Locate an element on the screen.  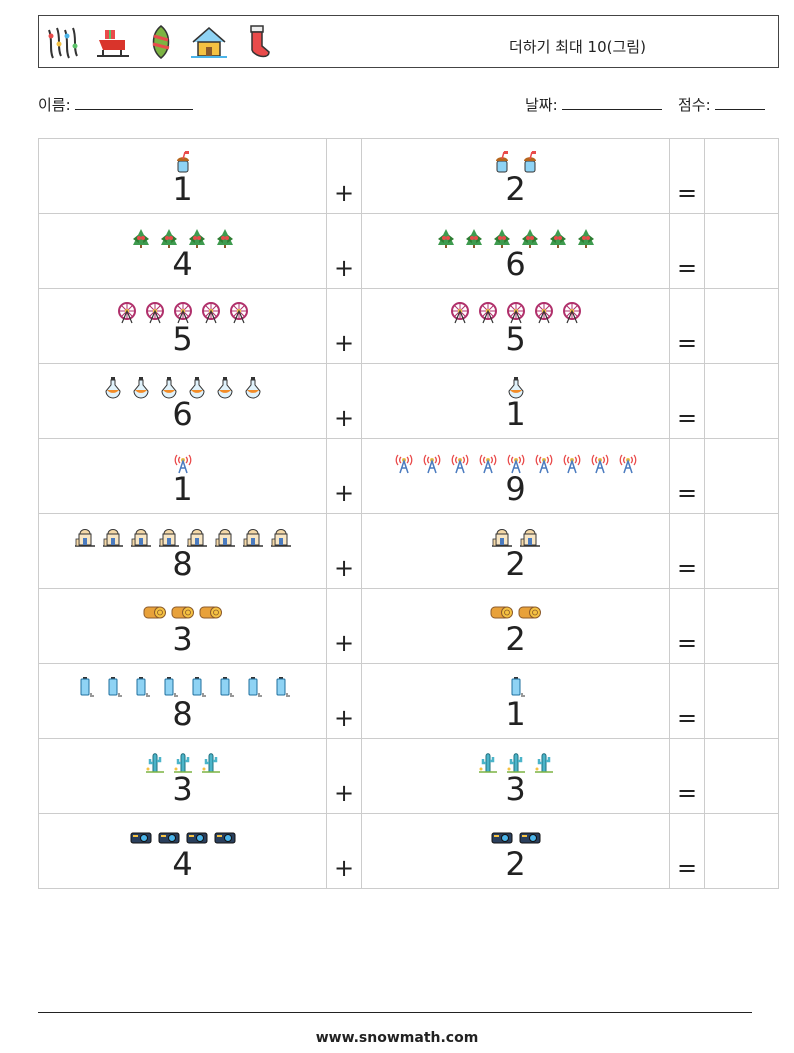
score-blank is located at coordinates (739, 103).